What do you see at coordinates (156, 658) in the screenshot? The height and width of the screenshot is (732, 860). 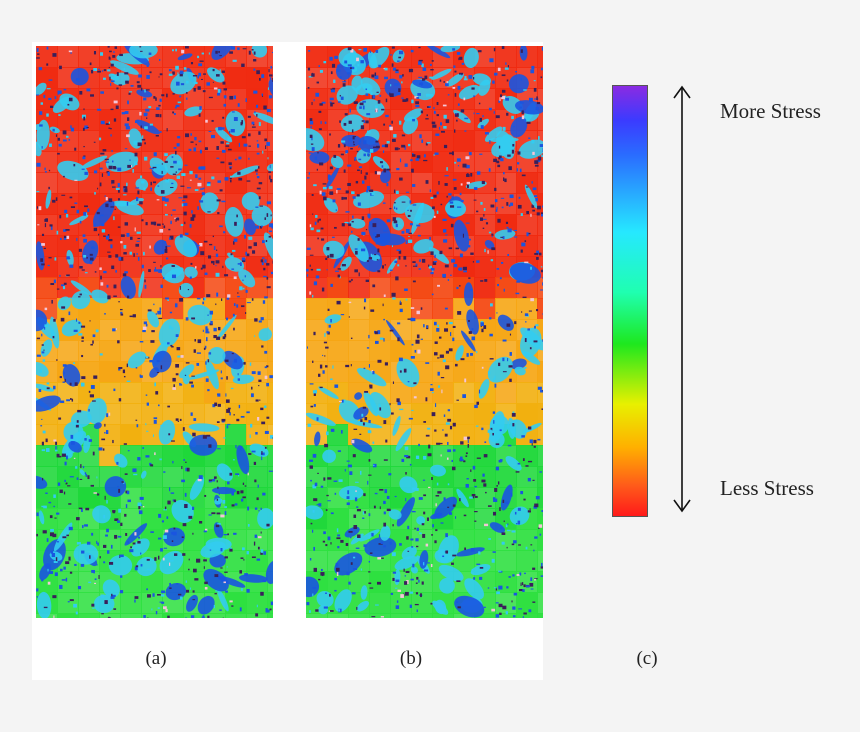 I see `caption-a: (a)` at bounding box center [156, 658].